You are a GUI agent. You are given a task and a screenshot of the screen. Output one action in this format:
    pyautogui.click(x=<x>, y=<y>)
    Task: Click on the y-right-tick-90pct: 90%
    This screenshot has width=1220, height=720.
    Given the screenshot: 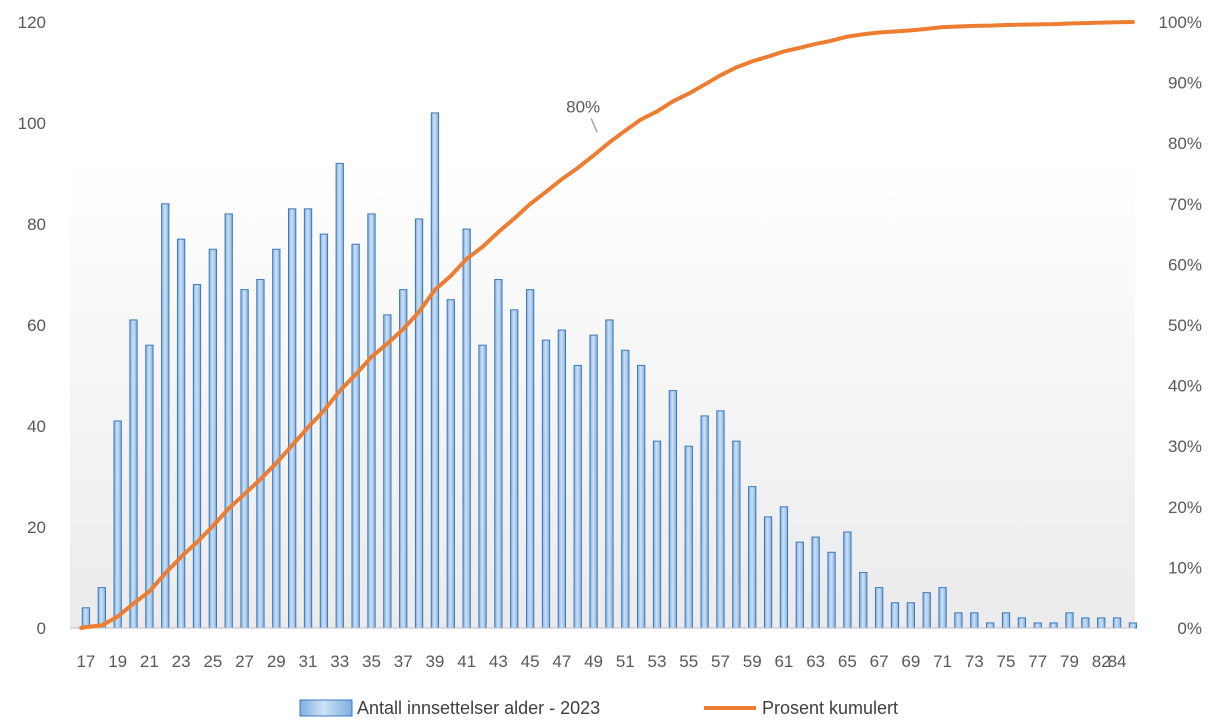 What is the action you would take?
    pyautogui.click(x=1185, y=83)
    